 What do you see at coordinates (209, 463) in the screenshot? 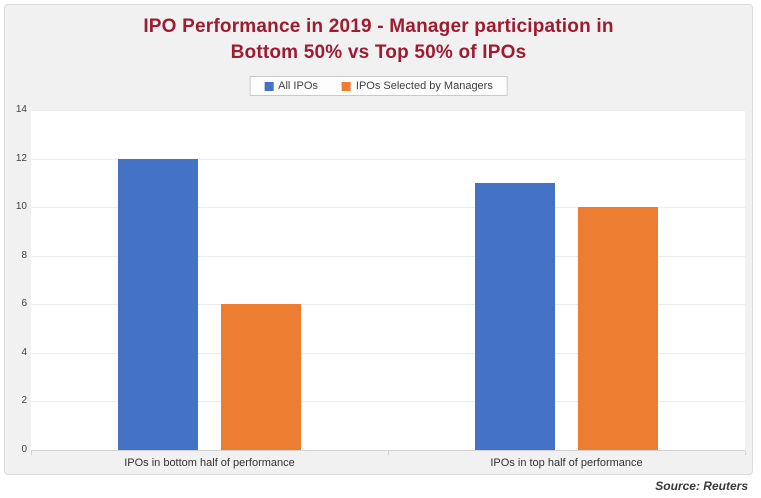
I see `x-category-label: IPOs in bottom half of performance` at bounding box center [209, 463].